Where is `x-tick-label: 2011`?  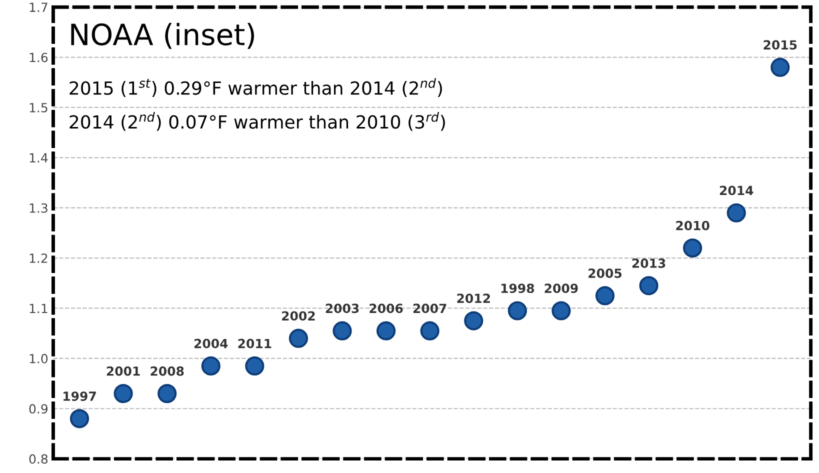 x-tick-label: 2011 is located at coordinates (255, 343).